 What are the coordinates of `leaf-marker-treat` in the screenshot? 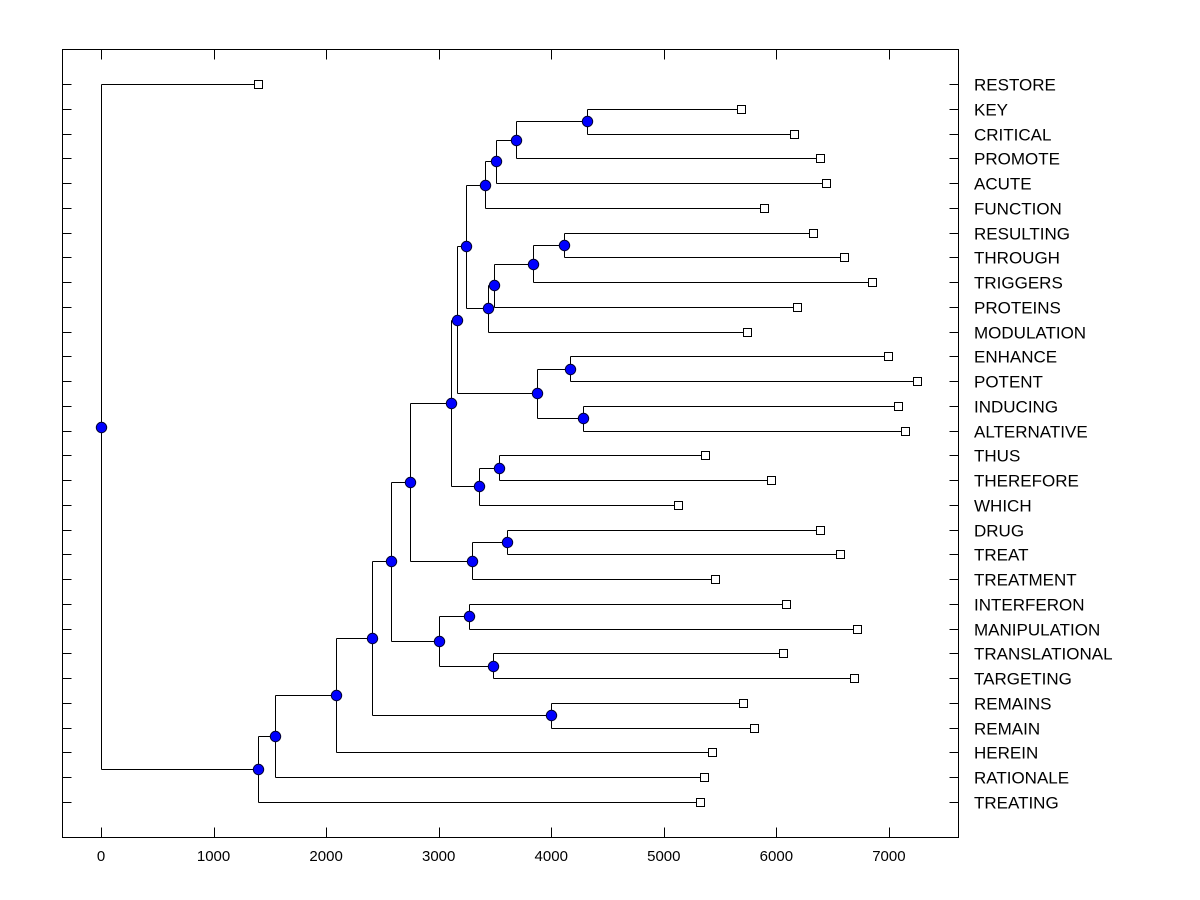 It's located at (840, 554).